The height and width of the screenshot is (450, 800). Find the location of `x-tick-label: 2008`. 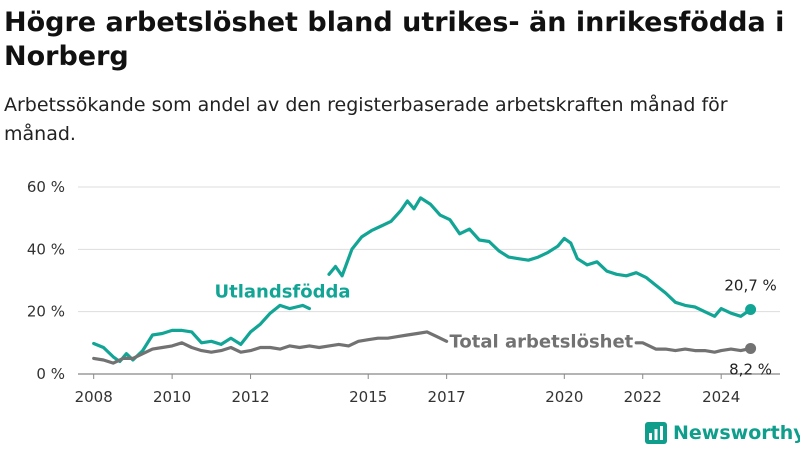

x-tick-label: 2008 is located at coordinates (94, 397).